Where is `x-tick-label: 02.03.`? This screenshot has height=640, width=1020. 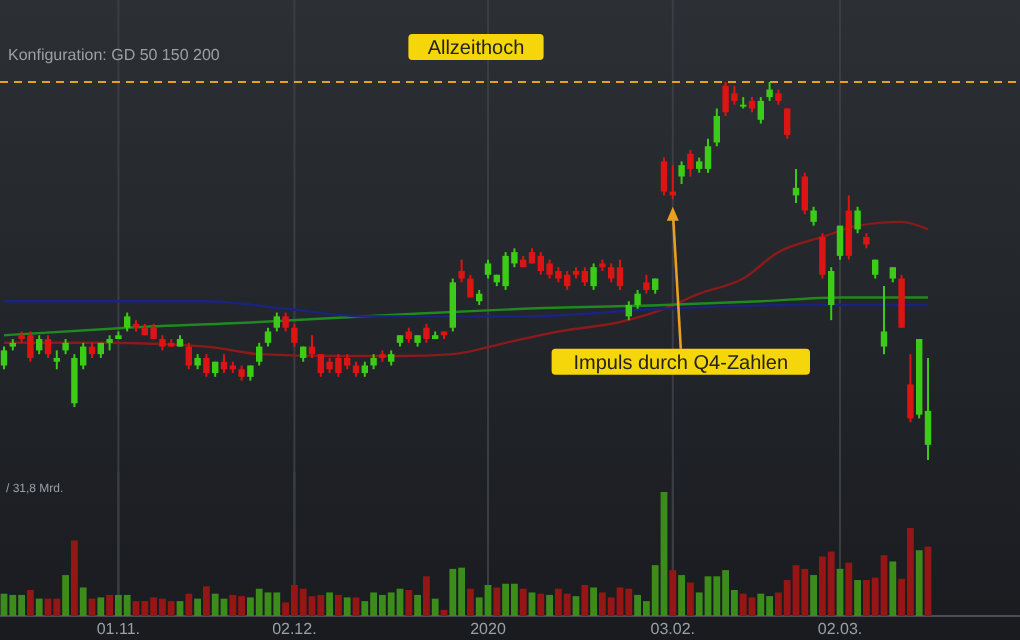
x-tick-label: 02.03. is located at coordinates (840, 629).